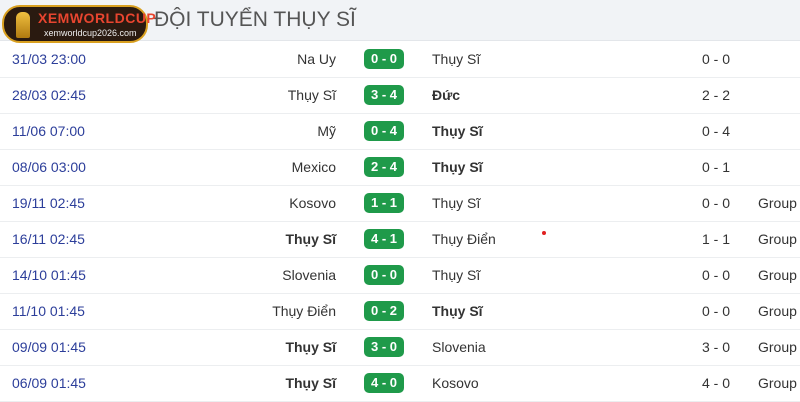  Describe the element at coordinates (446, 95) in the screenshot. I see `away-team: Đức` at that location.